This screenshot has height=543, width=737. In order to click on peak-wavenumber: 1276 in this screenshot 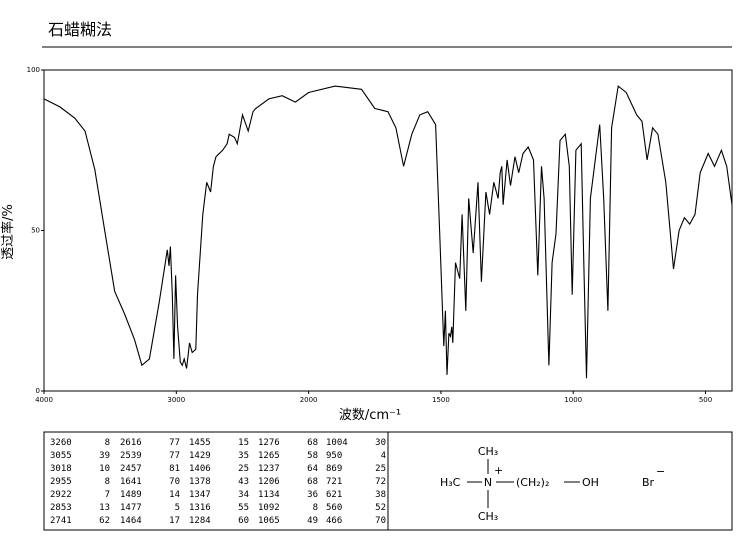, I will do `click(269, 443)`.